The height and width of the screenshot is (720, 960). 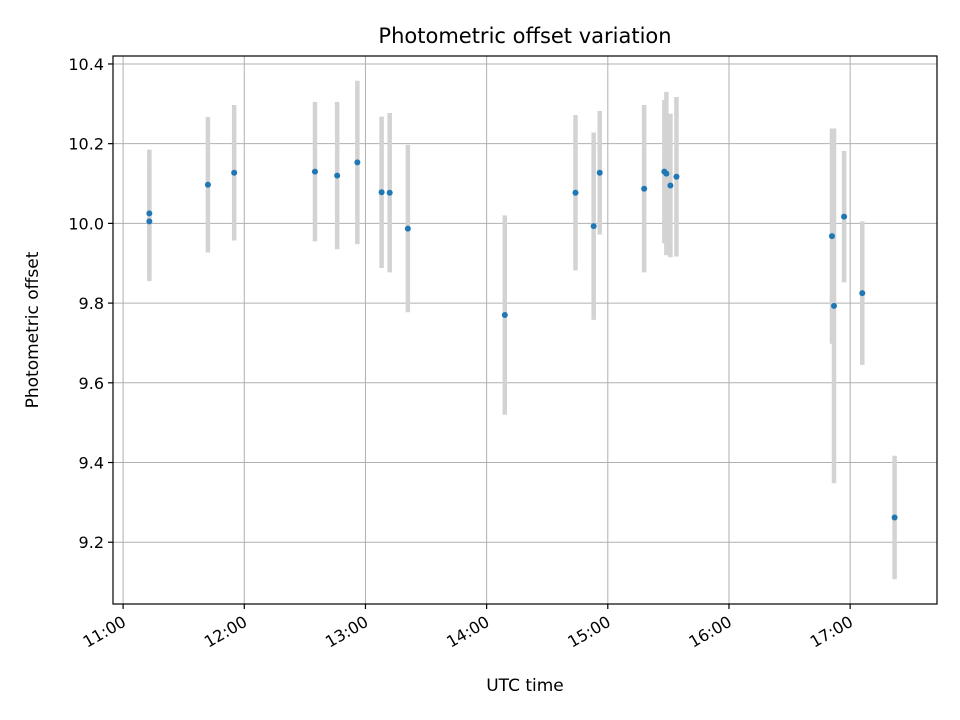 I want to click on x-tick-label: 13:00, so click(x=346, y=632).